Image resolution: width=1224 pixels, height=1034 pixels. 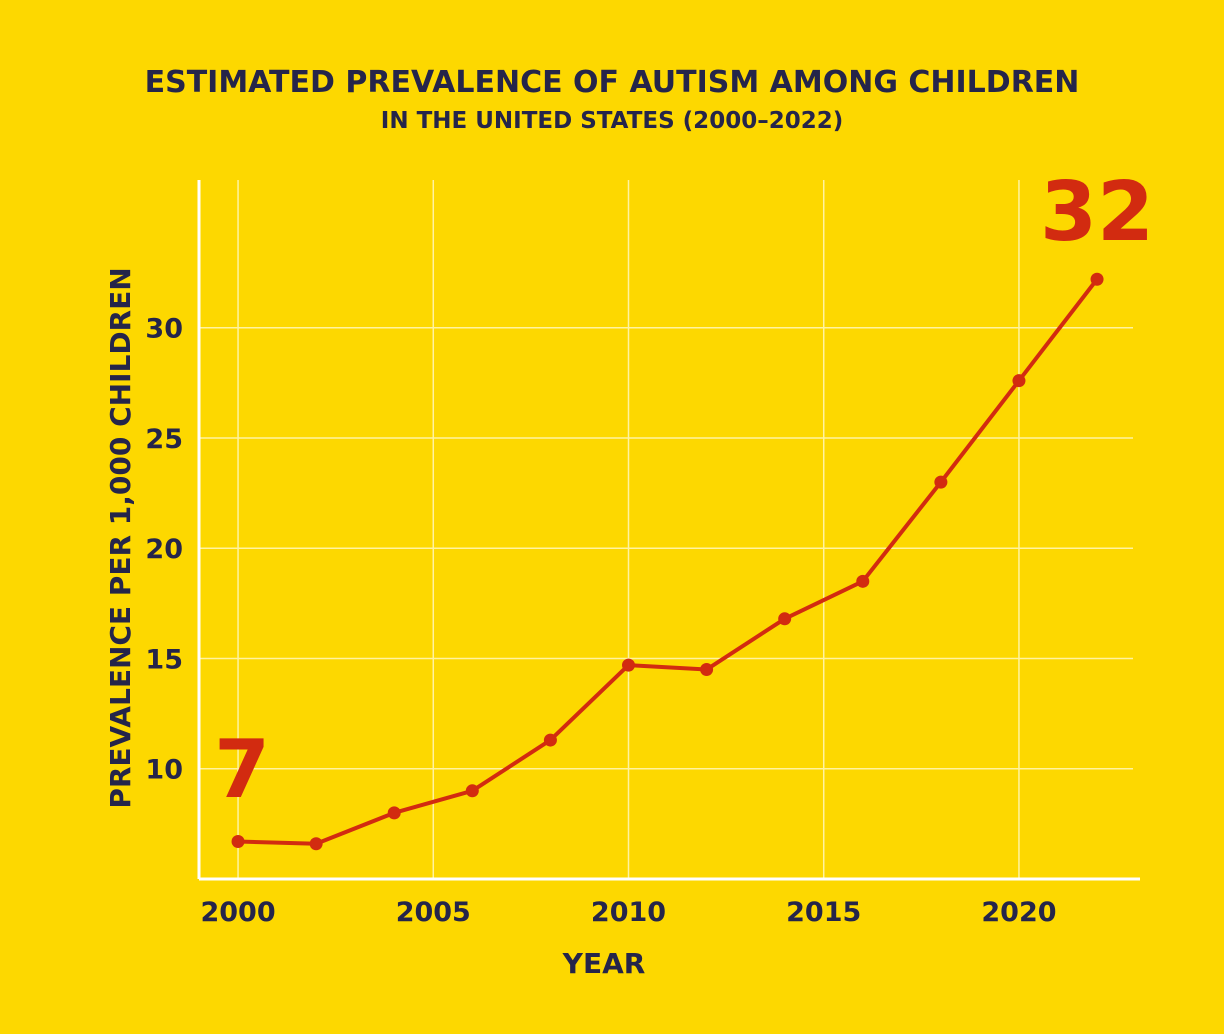 I want to click on y-tick-label: 10, so click(x=164, y=770).